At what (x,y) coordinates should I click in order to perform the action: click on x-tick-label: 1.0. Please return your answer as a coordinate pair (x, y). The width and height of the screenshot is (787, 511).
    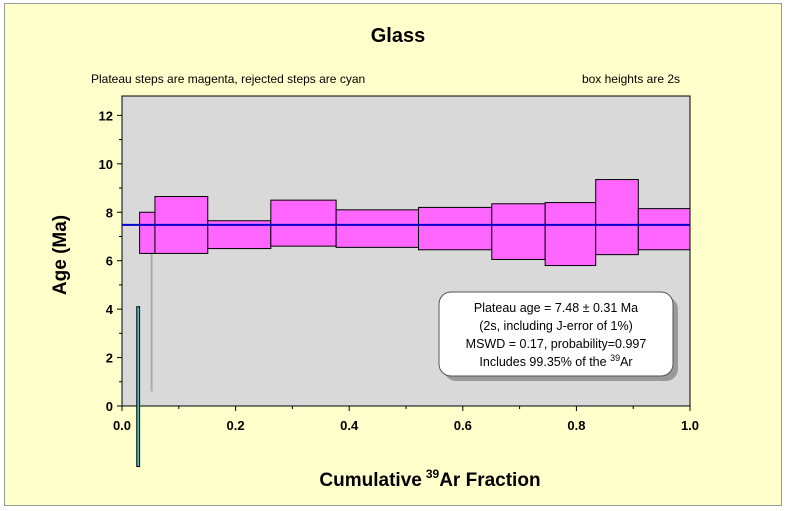
    Looking at the image, I should click on (690, 425).